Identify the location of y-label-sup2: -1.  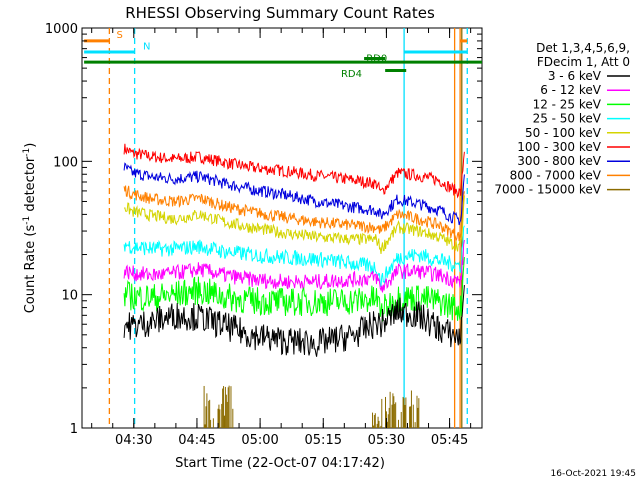
(27, 152).